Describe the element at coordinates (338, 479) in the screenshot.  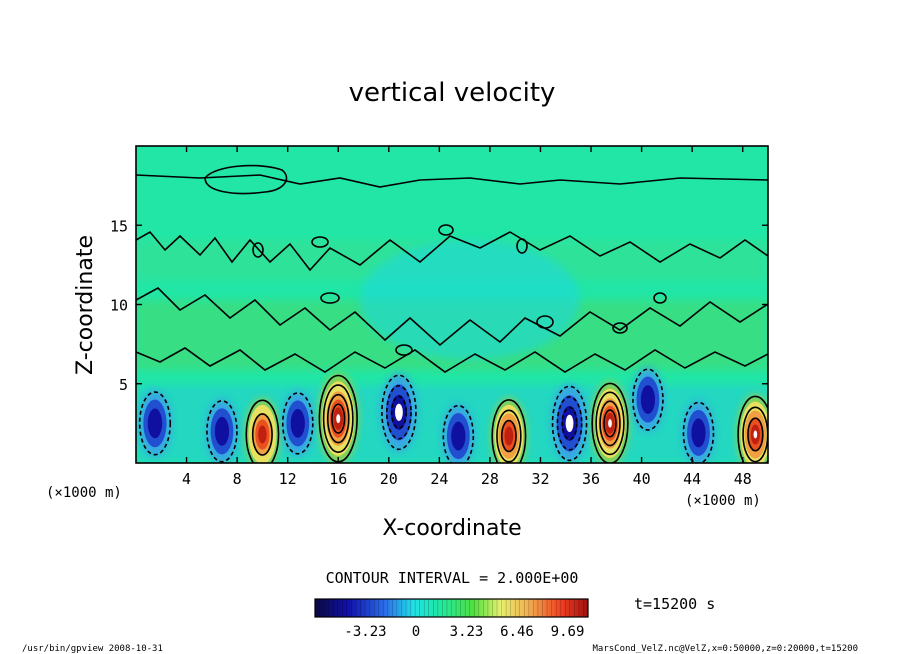
I see `x-tick-label: 16` at that location.